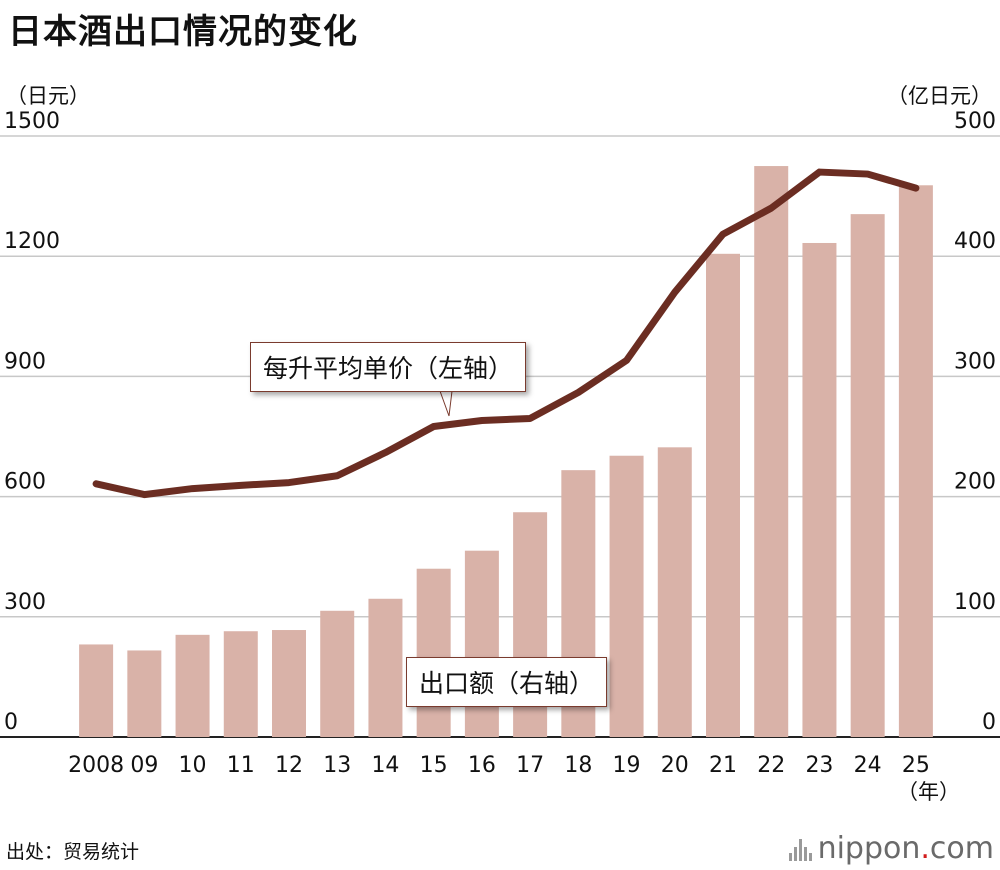 The height and width of the screenshot is (870, 1000). What do you see at coordinates (32, 241) in the screenshot?
I see `left-tick-label: 1200` at bounding box center [32, 241].